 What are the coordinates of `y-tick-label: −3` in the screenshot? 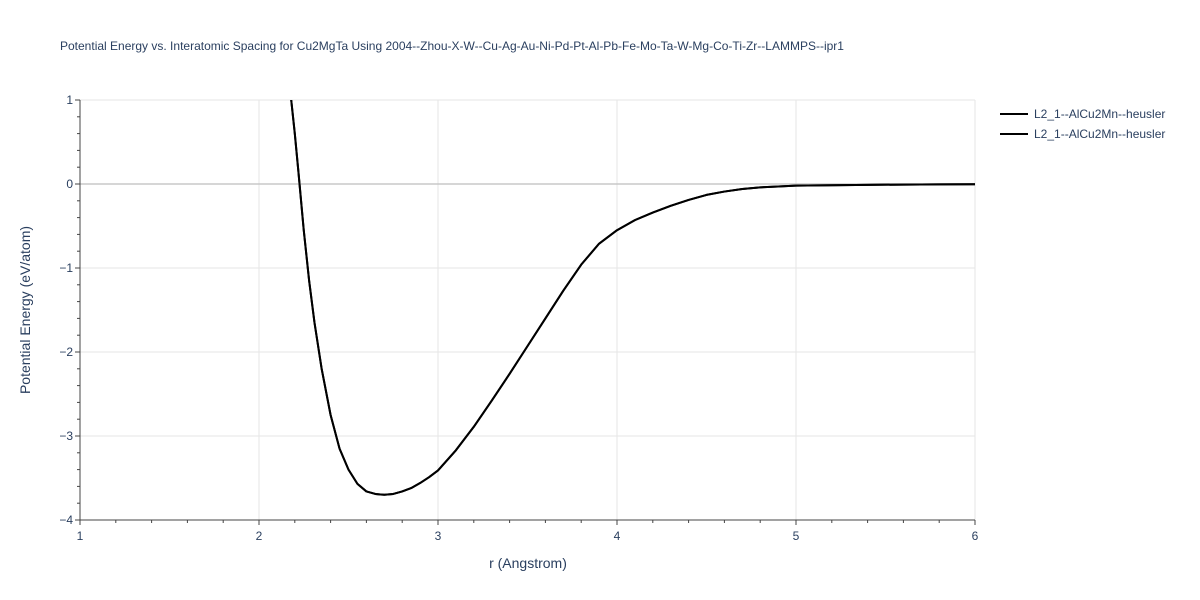 It's located at (66, 436).